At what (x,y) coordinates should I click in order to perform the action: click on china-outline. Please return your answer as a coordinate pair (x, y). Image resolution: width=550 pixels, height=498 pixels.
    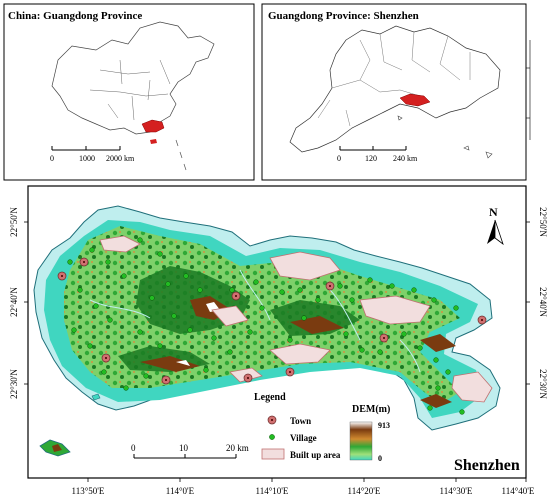
    Looking at the image, I should click on (133, 78).